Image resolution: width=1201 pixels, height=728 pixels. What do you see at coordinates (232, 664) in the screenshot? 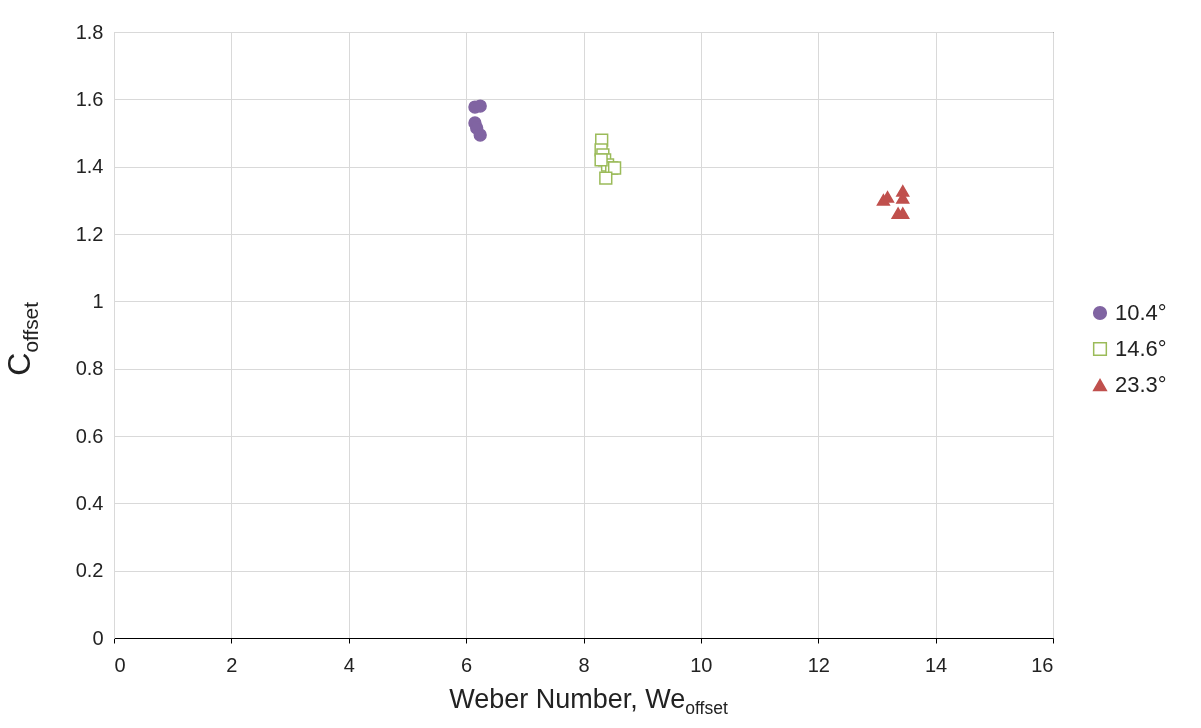
I see `x-tick-label: 2` at bounding box center [232, 664].